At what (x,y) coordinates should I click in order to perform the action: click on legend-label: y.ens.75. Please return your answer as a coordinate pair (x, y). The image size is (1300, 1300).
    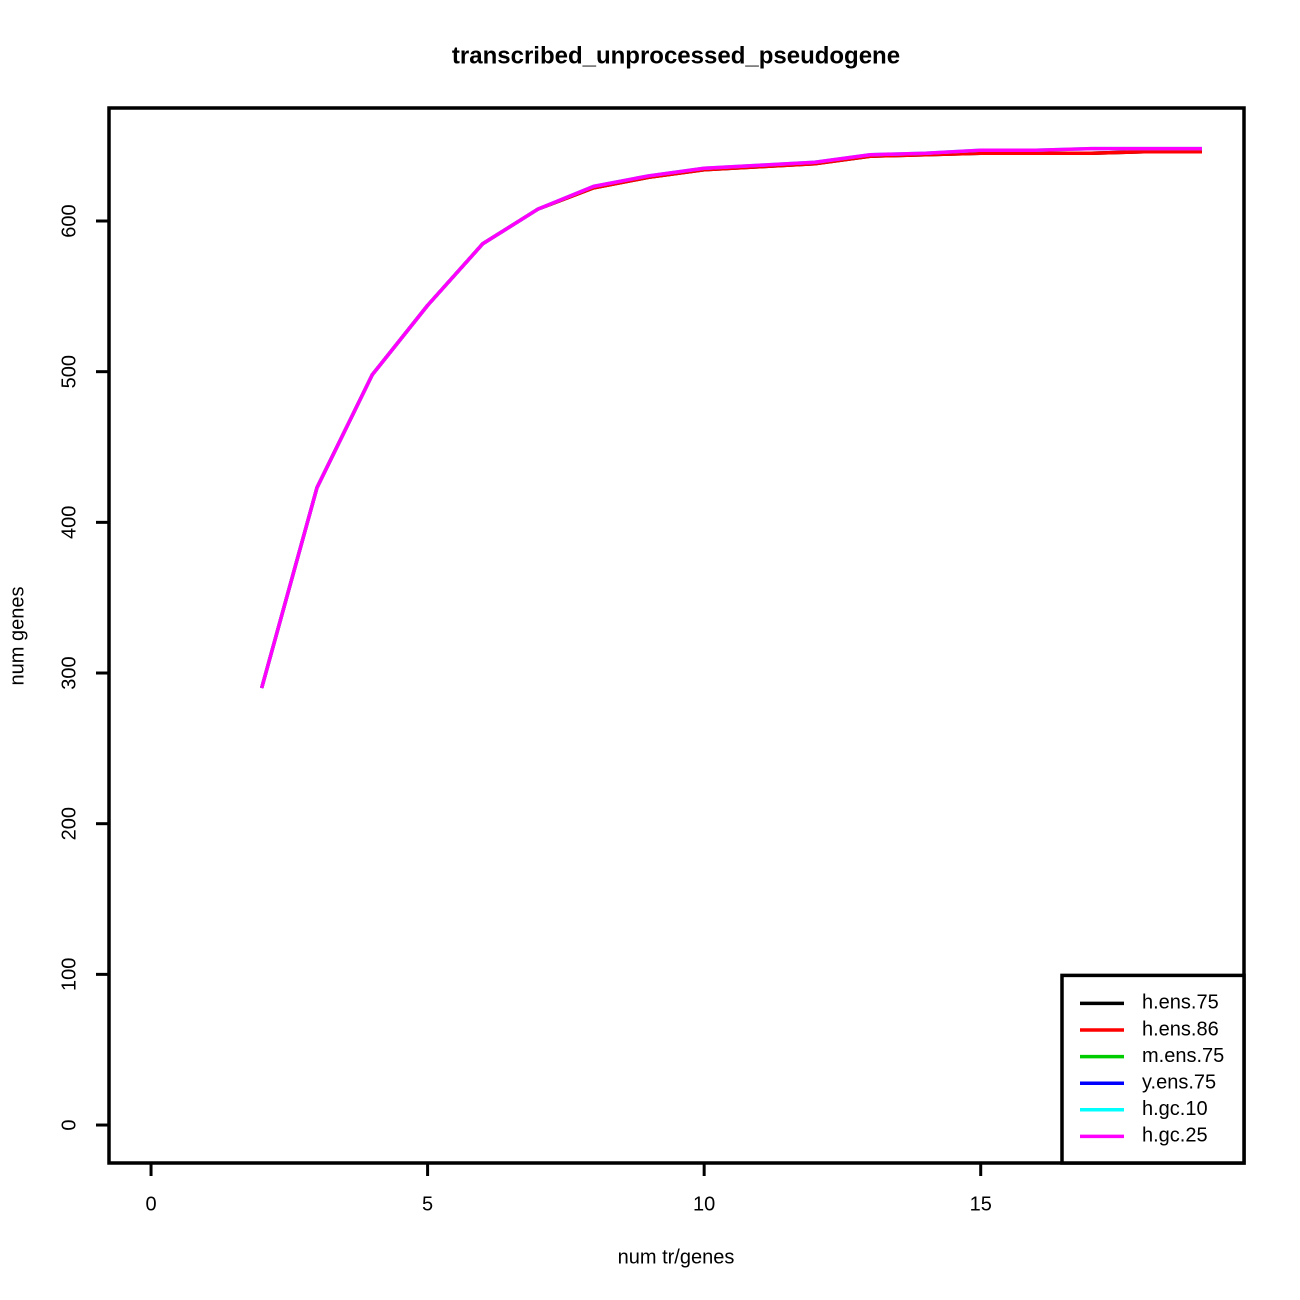
    Looking at the image, I should click on (1179, 1082).